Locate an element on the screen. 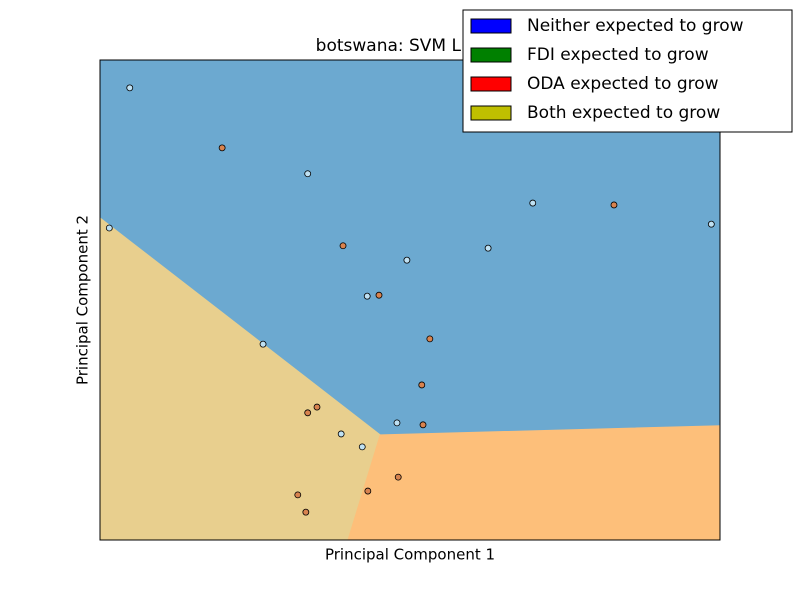 The image size is (800, 600). legend-box is located at coordinates (627, 71).